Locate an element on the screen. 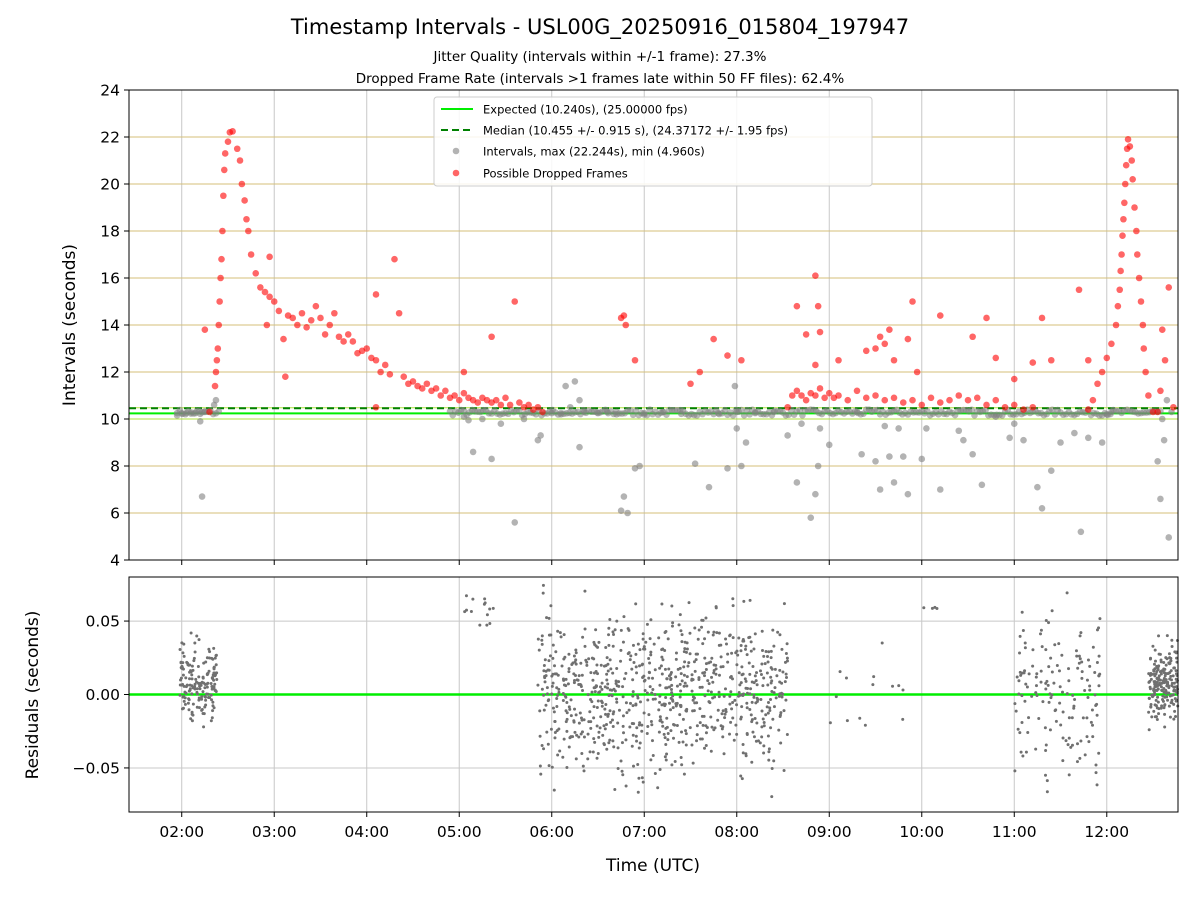  x-tick-label: 02:00 is located at coordinates (181, 832).